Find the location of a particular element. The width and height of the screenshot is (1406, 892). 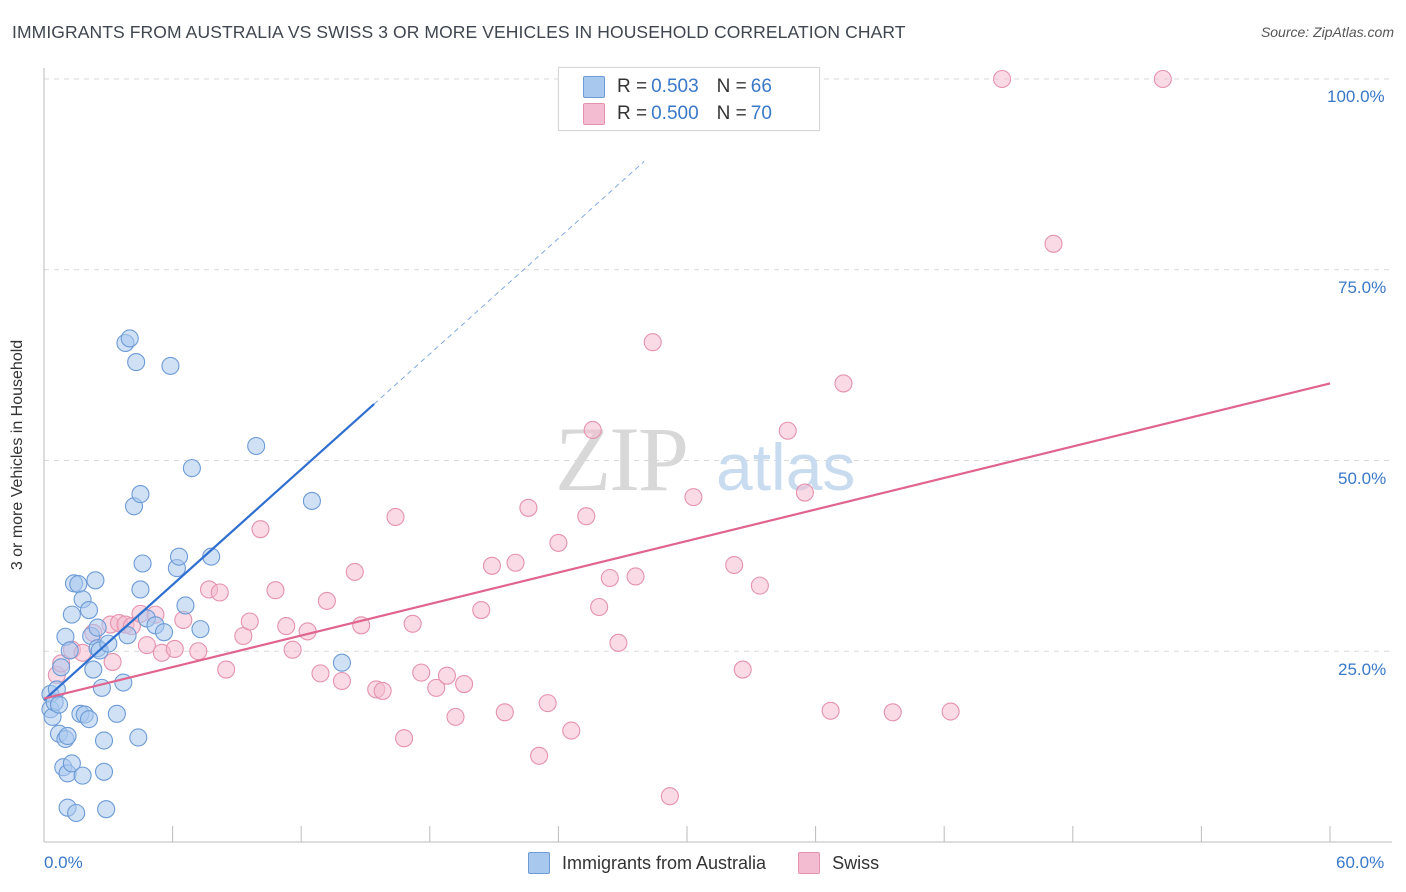

y-tick-label-75: 75.0% is located at coordinates (1362, 287).